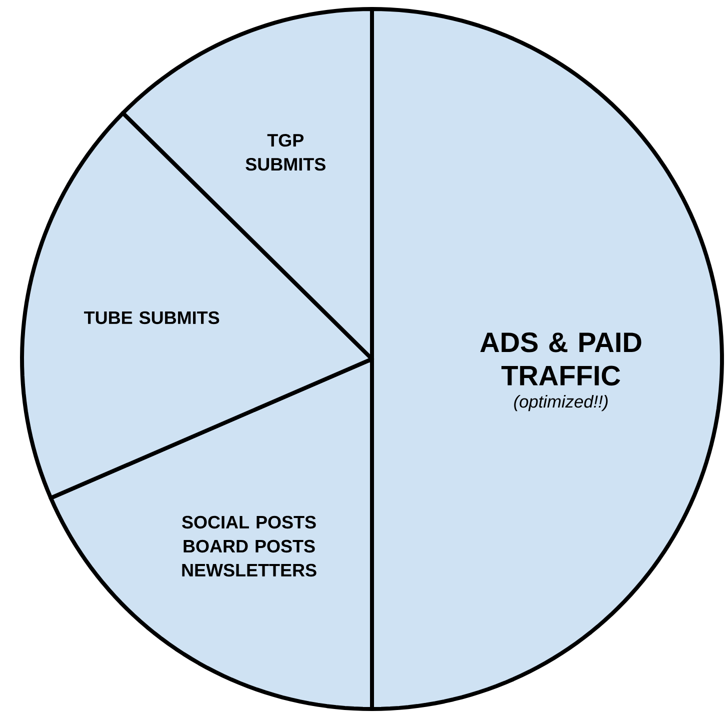 This screenshot has width=725, height=719. I want to click on slice-label: ADS & PAID TRAFFIC, so click(561, 359).